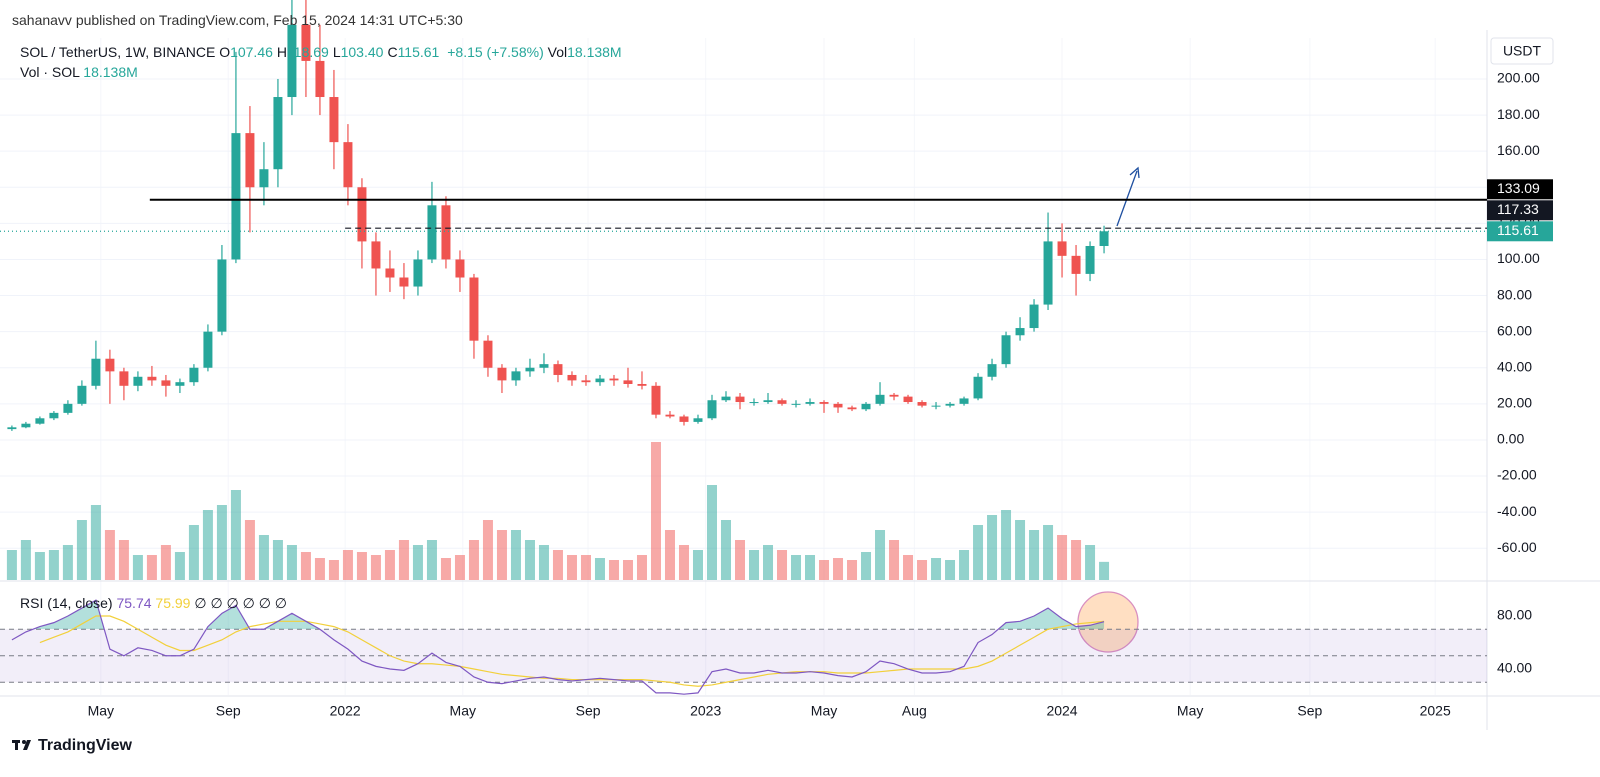 This screenshot has height=777, width=1600. What do you see at coordinates (418, 52) in the screenshot?
I see `ohlc-value: 115.61` at bounding box center [418, 52].